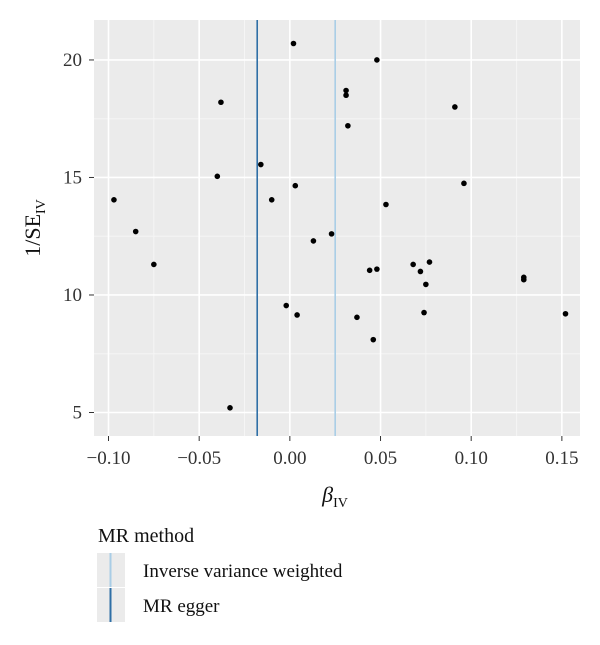 The width and height of the screenshot is (600, 645). Describe the element at coordinates (340, 503) in the screenshot. I see `x-axis-title-sub: IV` at that location.